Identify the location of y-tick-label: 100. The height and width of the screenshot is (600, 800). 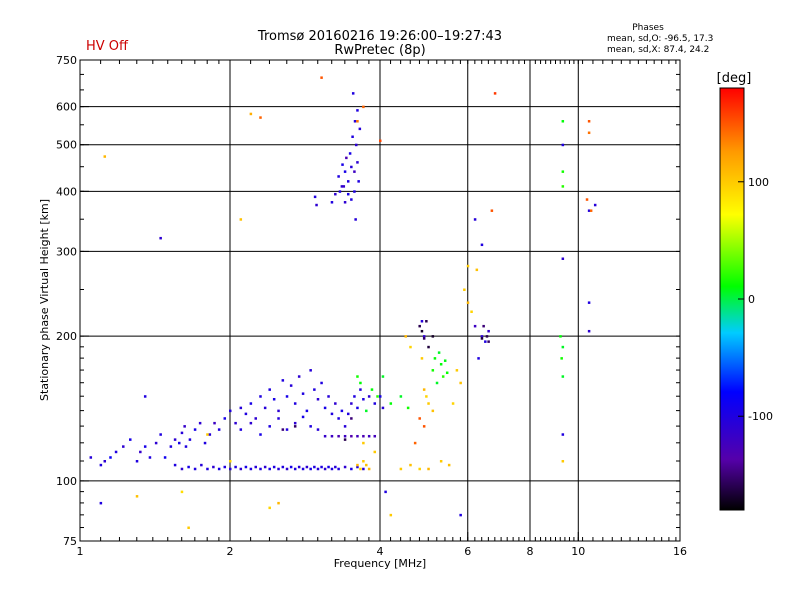
(66, 481).